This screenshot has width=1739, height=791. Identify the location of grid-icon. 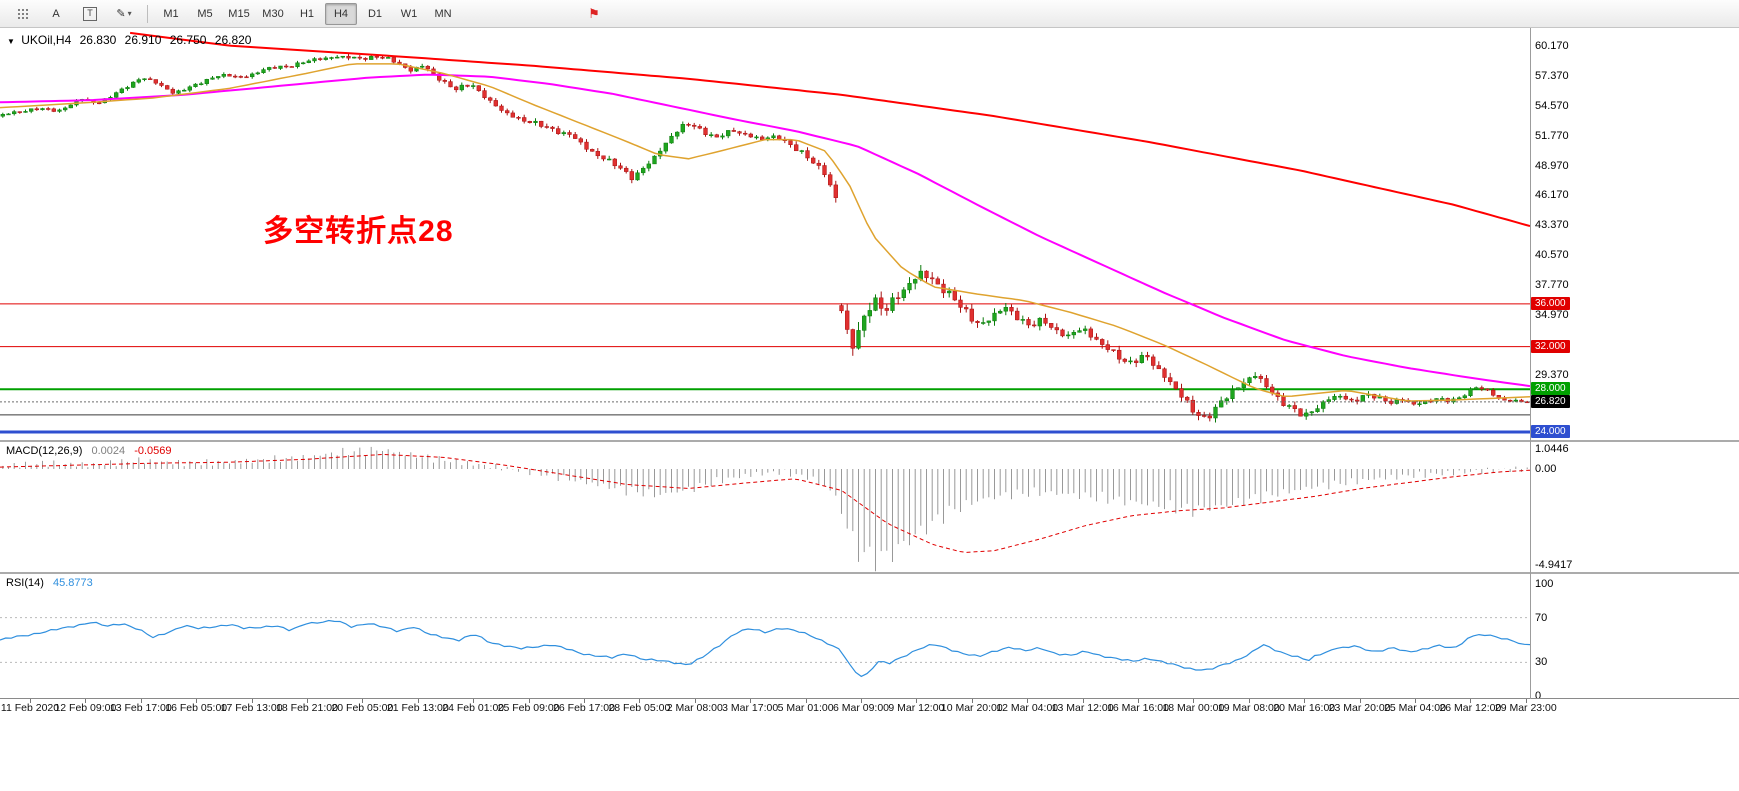
(22, 14).